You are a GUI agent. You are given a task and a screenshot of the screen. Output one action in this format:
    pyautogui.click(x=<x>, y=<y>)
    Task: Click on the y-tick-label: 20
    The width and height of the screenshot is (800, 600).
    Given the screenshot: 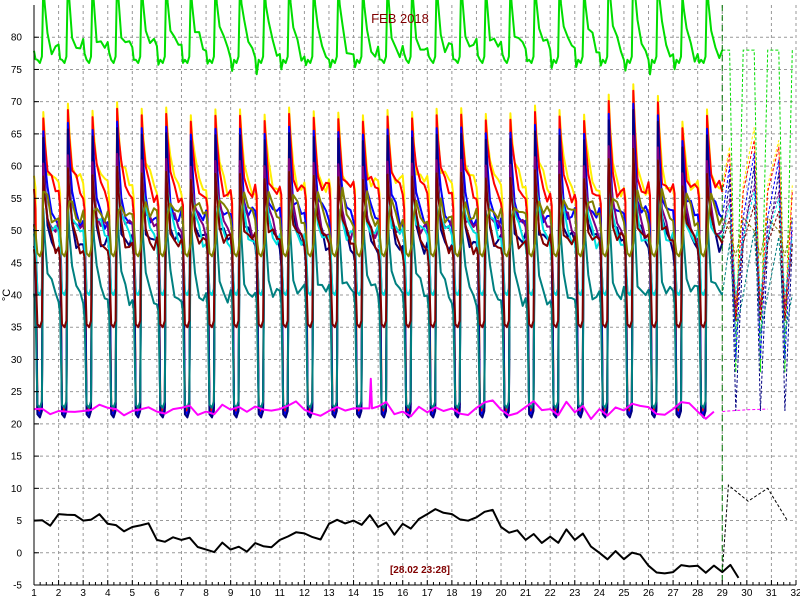 What is the action you would take?
    pyautogui.click(x=17, y=424)
    